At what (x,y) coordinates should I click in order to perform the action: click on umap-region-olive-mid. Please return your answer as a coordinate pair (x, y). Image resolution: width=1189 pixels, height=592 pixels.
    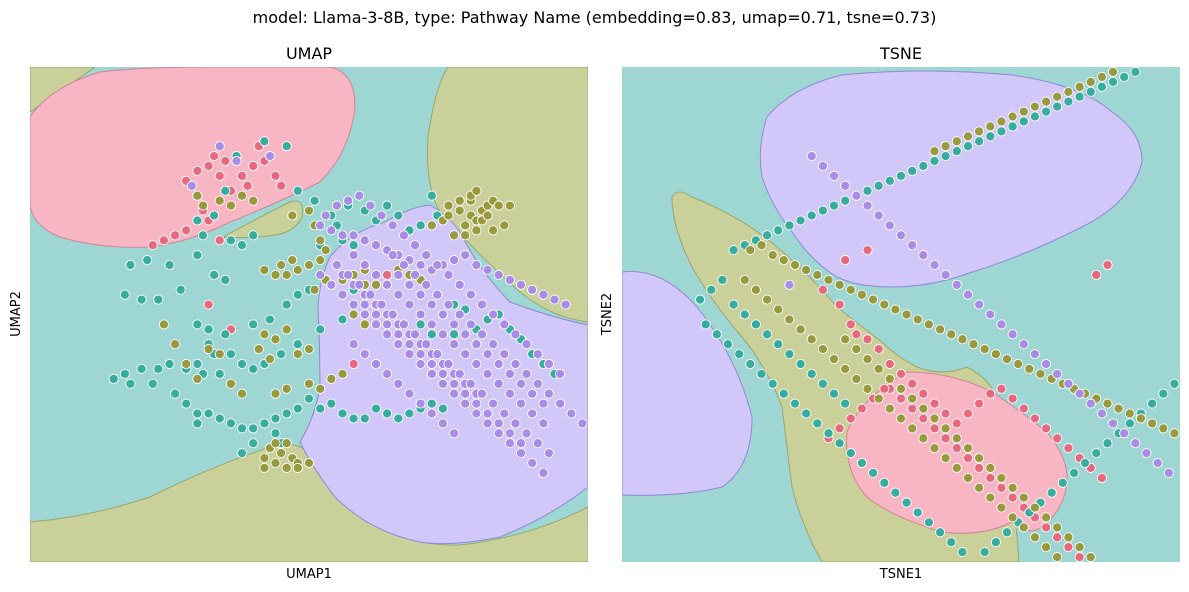
    Looking at the image, I should click on (262, 219).